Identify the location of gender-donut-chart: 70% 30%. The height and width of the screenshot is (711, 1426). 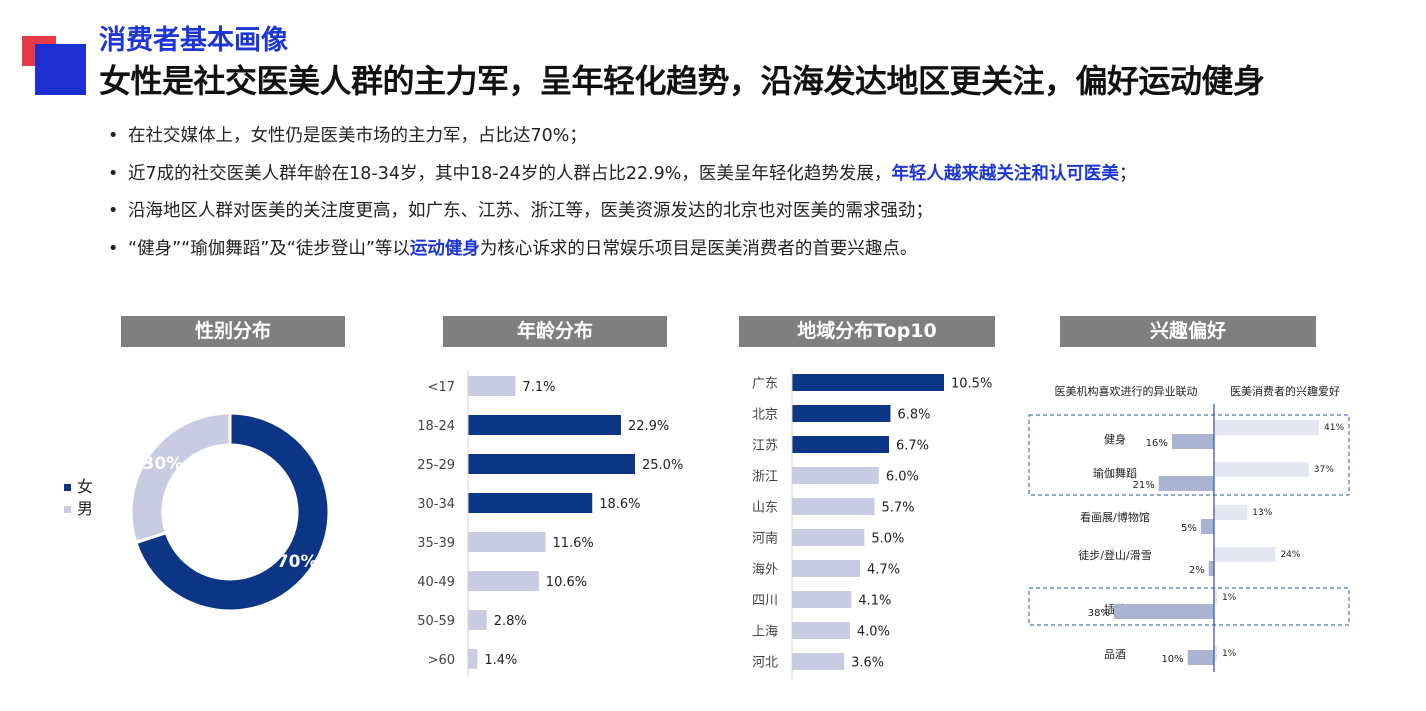
(230, 512).